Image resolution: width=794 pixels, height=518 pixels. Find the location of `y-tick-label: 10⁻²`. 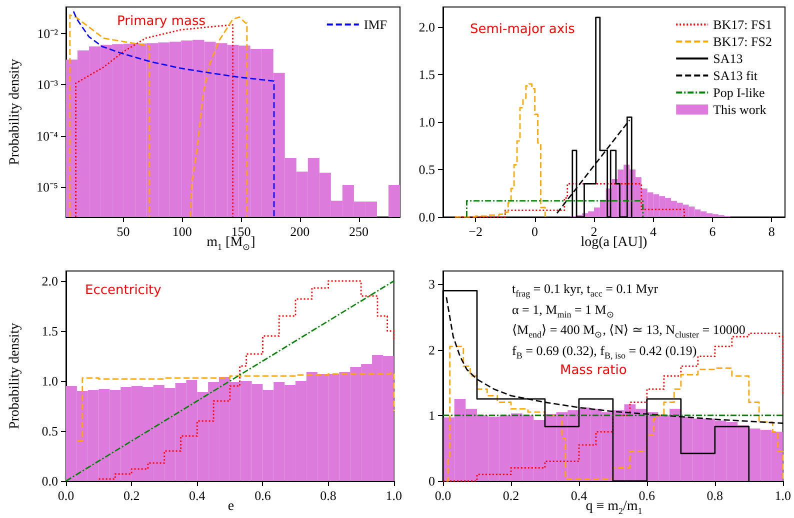

y-tick-label: 10⁻² is located at coordinates (47, 34).